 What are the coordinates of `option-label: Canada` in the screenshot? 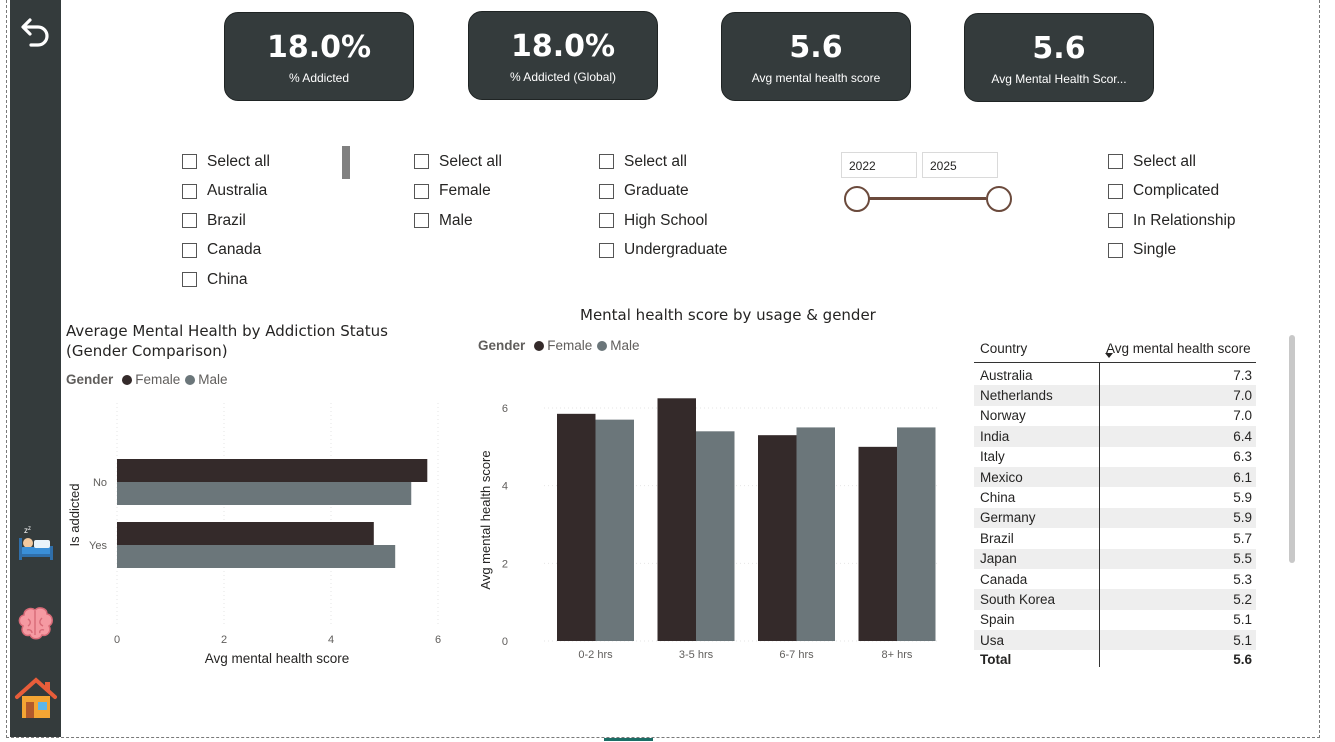 It's located at (234, 250).